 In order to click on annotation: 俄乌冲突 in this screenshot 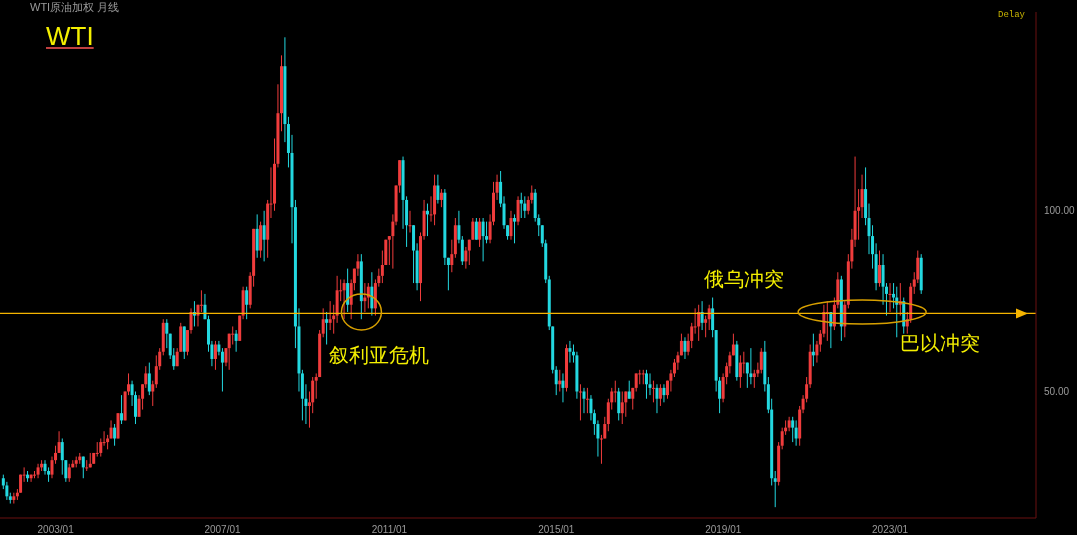, I will do `click(744, 279)`.